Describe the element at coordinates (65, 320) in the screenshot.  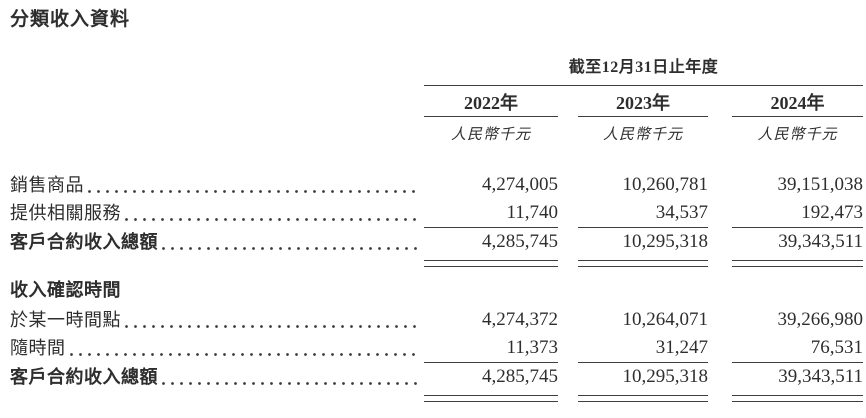
I see `row-label: 於某一時間點` at that location.